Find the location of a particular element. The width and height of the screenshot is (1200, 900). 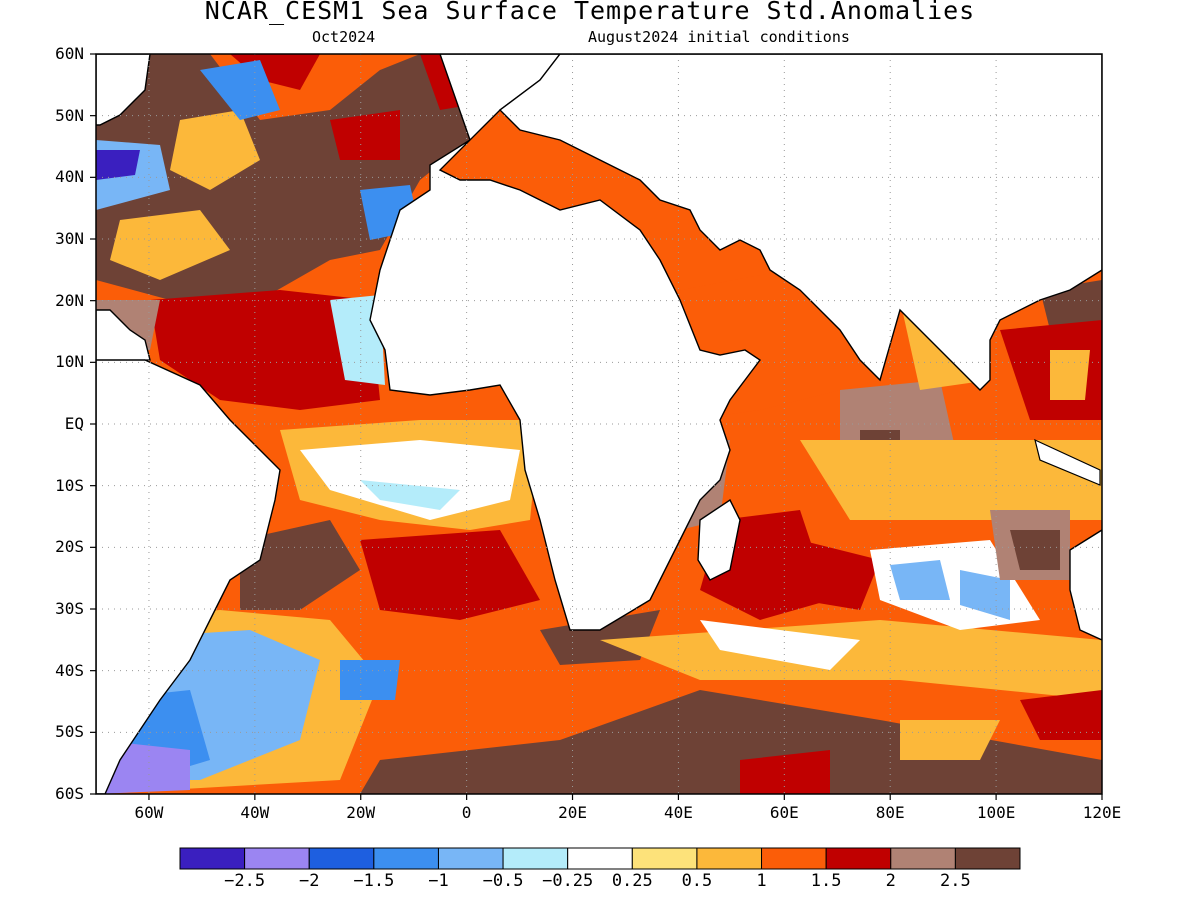

latitude-label: 60S is located at coordinates (69, 793).